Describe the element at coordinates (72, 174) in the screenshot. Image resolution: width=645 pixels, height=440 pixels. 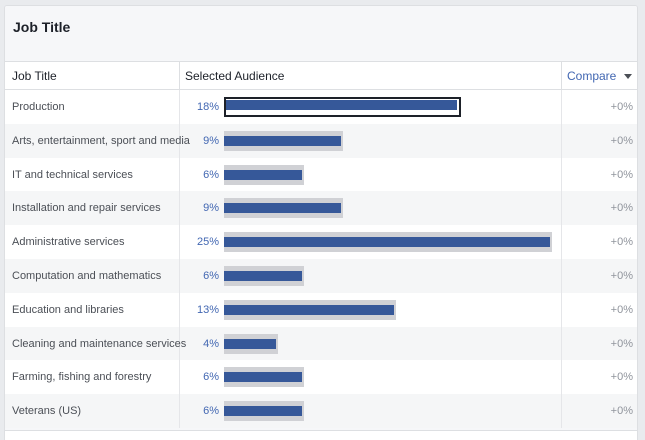
I see `job-title-cell: IT and technical services` at that location.